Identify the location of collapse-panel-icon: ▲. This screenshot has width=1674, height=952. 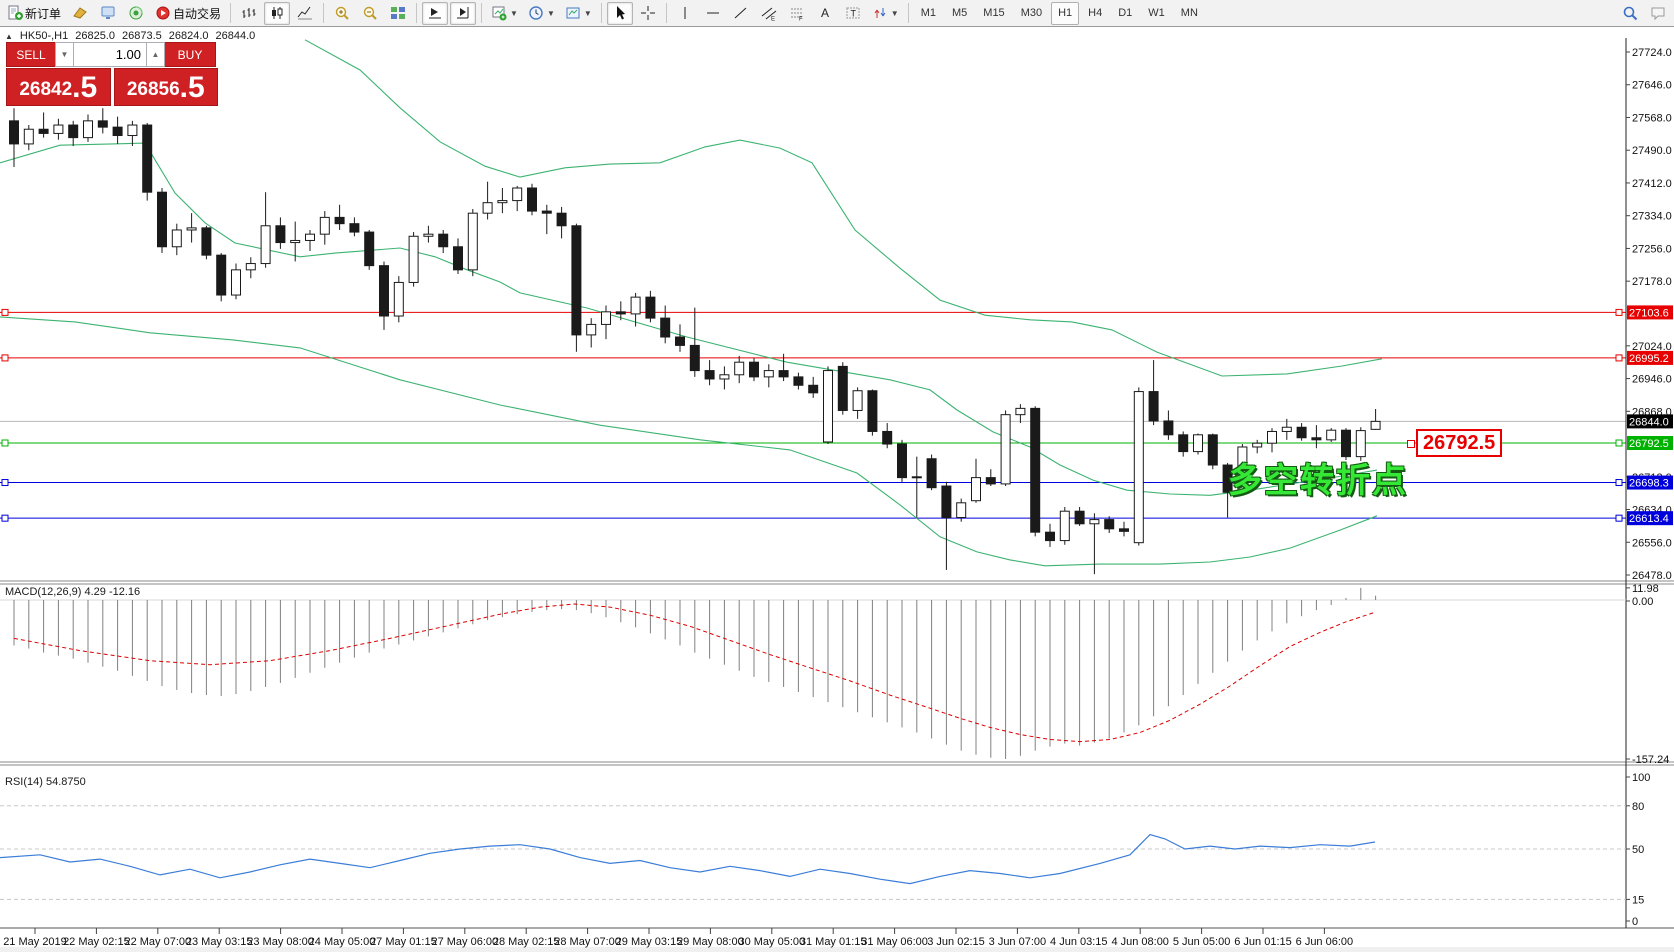
(9, 36).